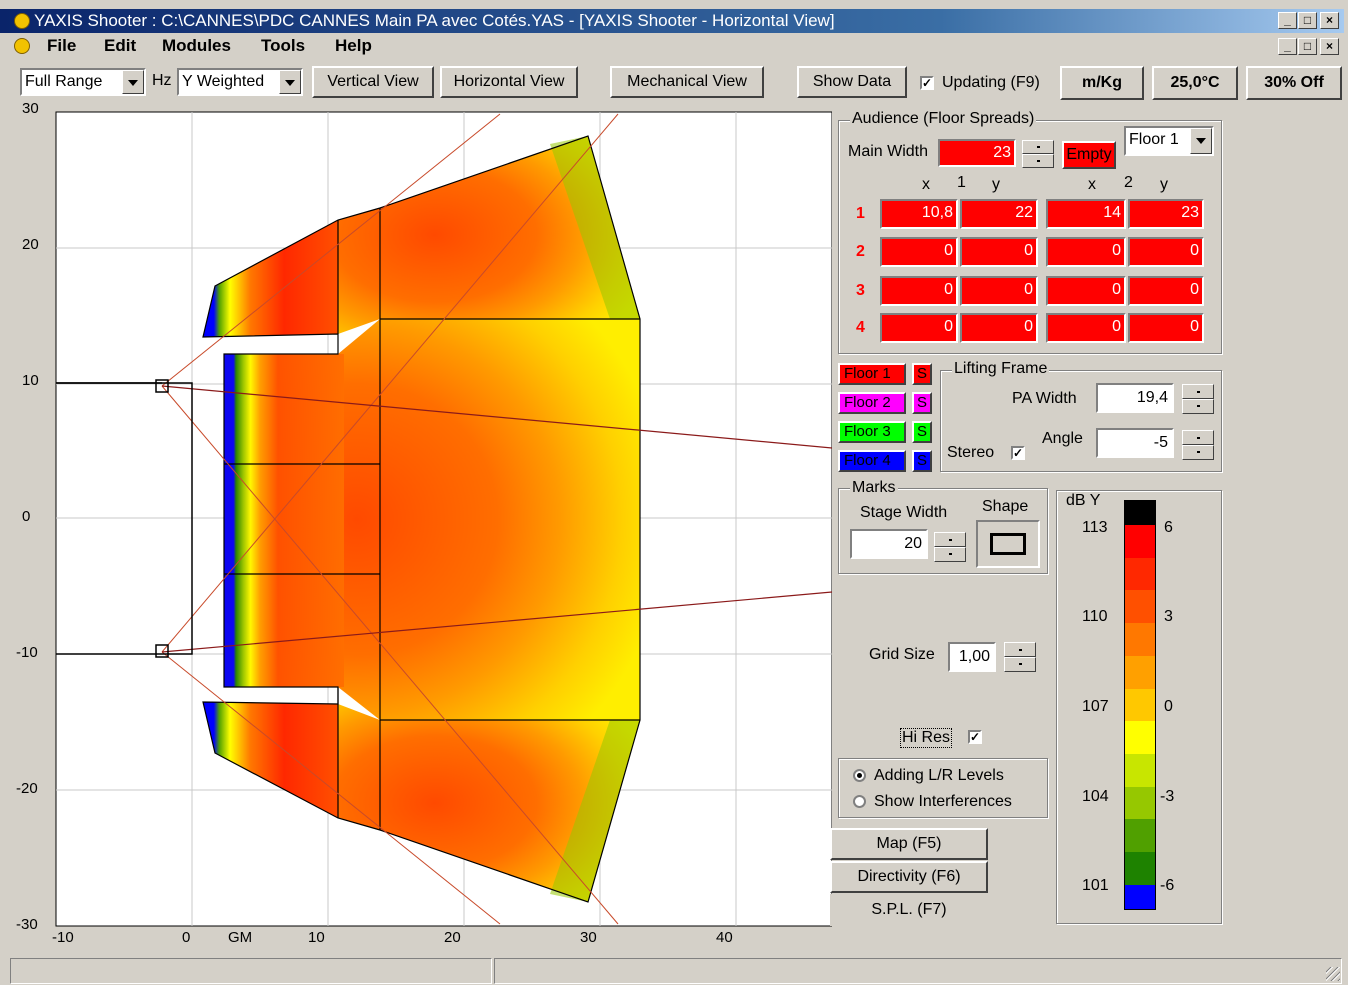 Image resolution: width=1348 pixels, height=985 pixels. I want to click on floor4-s-button: S, so click(922, 461).